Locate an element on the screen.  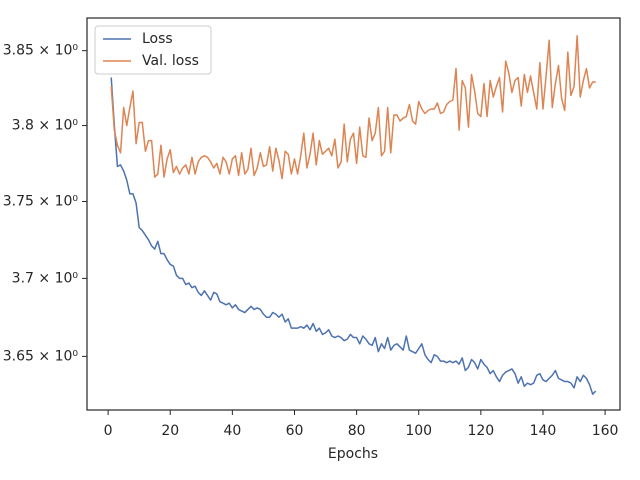
x-tick-label: 40 is located at coordinates (232, 431).